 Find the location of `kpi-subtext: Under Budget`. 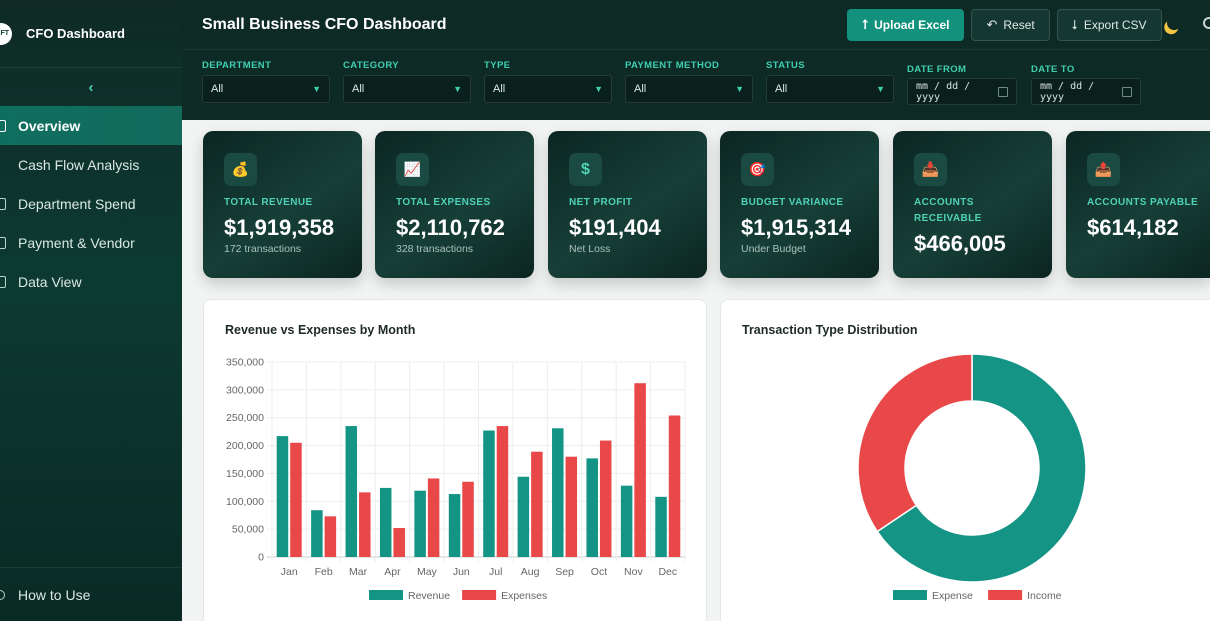

kpi-subtext: Under Budget is located at coordinates (773, 249).